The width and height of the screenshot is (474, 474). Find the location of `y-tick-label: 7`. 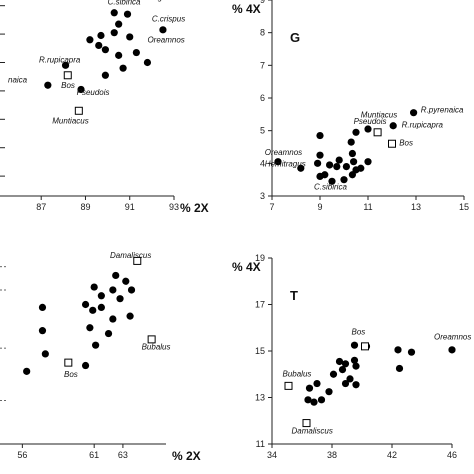

y-tick-label: 7 is located at coordinates (262, 65).